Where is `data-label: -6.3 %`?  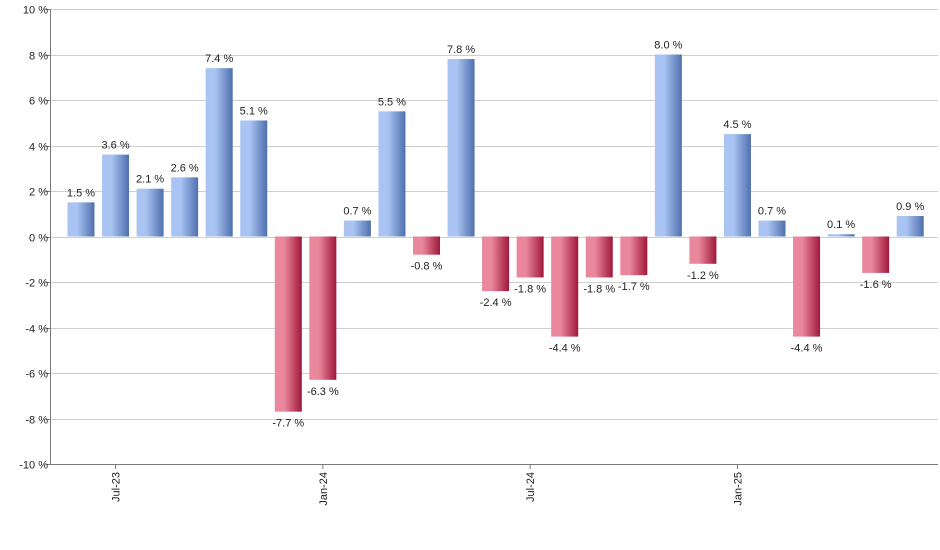 data-label: -6.3 % is located at coordinates (323, 392).